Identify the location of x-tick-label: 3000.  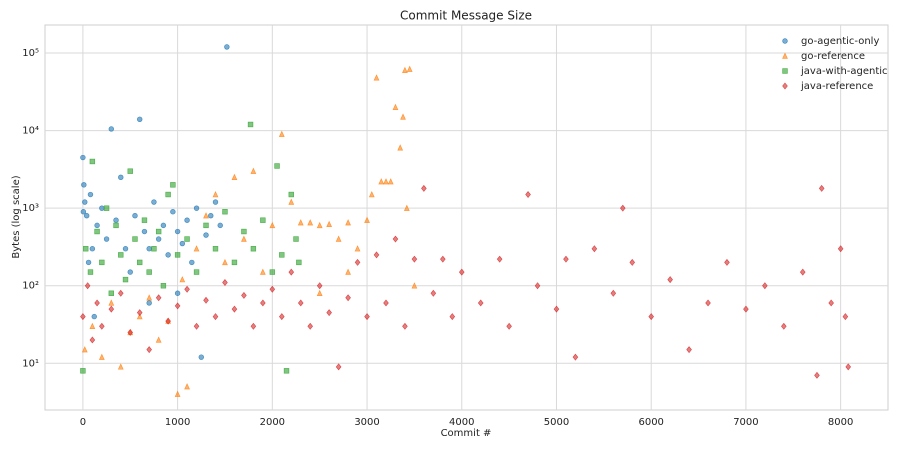
(366, 422).